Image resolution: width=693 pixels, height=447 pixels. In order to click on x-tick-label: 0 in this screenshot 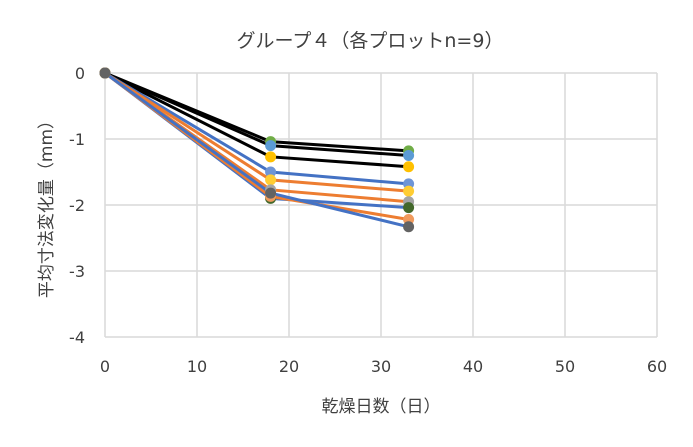, I will do `click(105, 366)`.